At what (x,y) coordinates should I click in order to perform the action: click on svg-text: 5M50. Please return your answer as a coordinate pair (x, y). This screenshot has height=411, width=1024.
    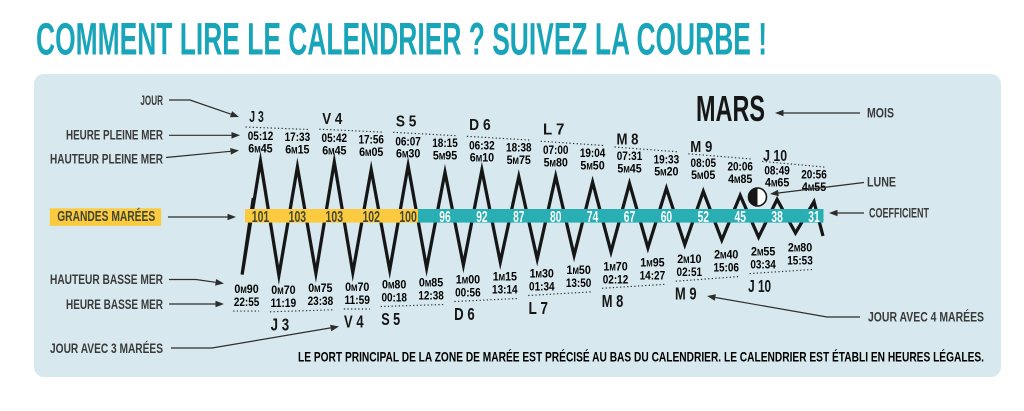
    Looking at the image, I should click on (592, 165).